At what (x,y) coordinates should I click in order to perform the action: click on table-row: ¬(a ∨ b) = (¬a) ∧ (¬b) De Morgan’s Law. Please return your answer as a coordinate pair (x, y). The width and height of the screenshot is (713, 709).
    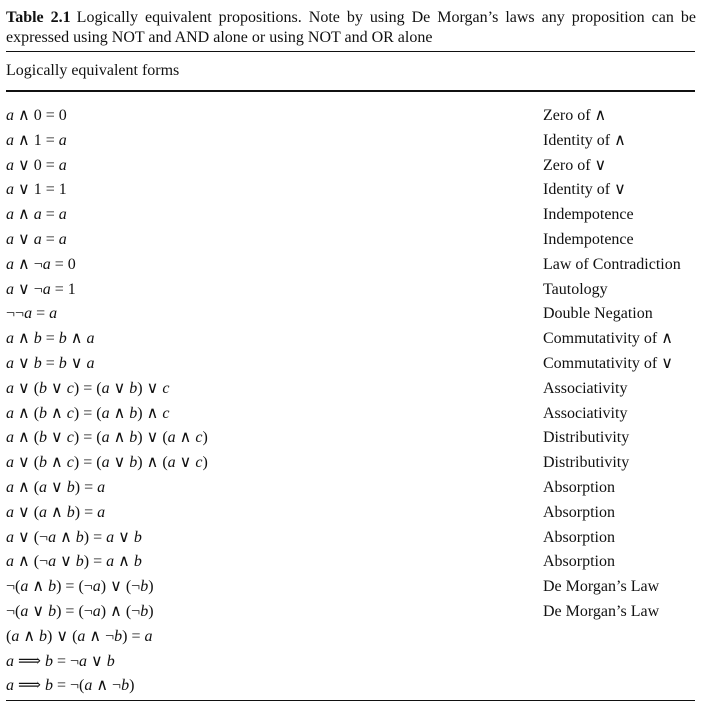
    Looking at the image, I should click on (356, 612).